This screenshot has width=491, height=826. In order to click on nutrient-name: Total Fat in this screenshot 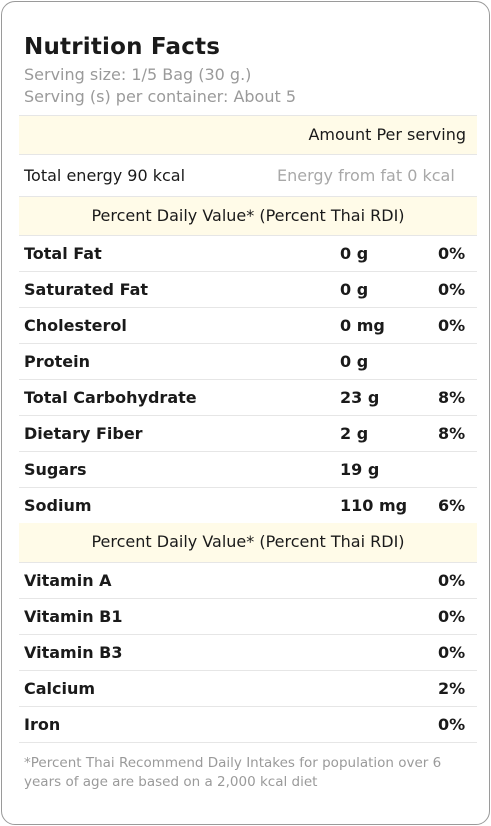, I will do `click(63, 253)`.